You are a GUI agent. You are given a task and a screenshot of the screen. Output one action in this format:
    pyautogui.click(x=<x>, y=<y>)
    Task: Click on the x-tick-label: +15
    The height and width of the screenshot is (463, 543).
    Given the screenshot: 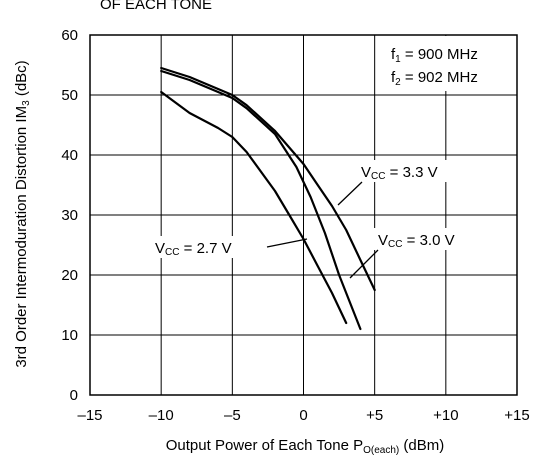 What is the action you would take?
    pyautogui.click(x=516, y=415)
    